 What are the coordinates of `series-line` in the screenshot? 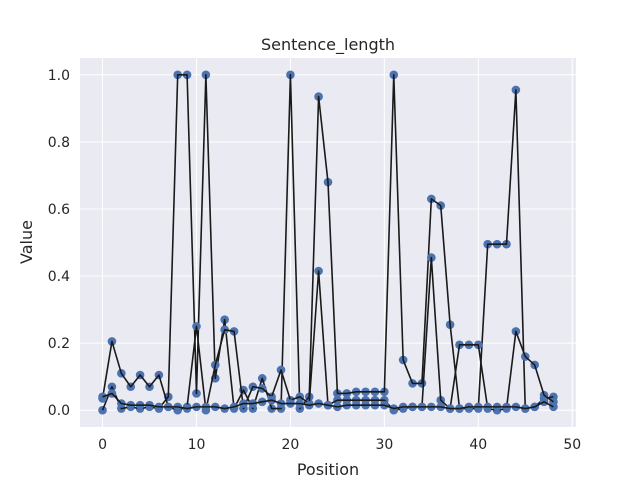 It's located at (328, 401).